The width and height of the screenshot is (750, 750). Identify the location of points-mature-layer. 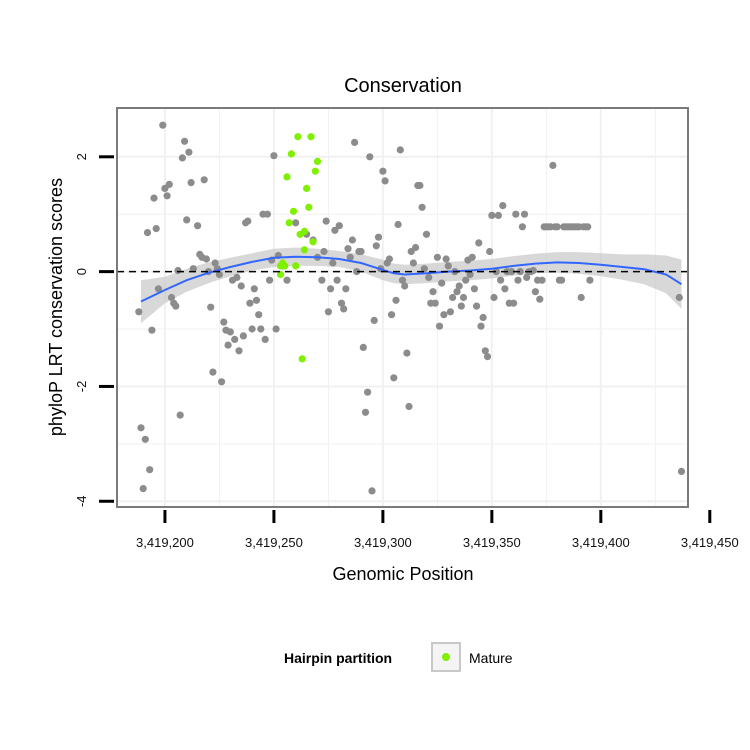
(299, 248).